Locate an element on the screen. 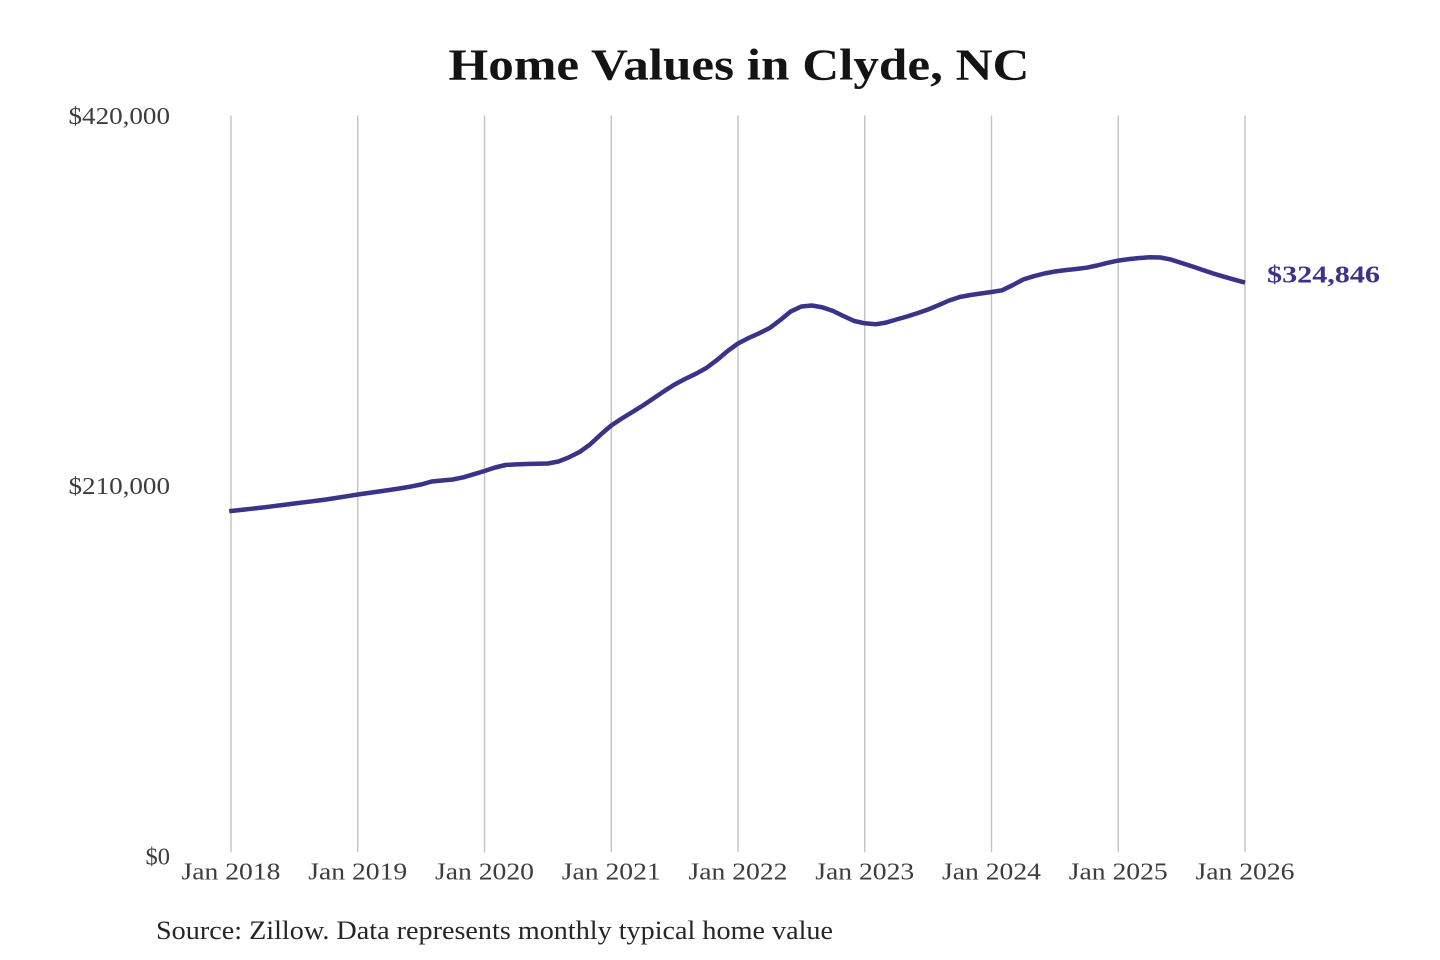 Image resolution: width=1440 pixels, height=960 pixels. svg-text: Jan 2018 is located at coordinates (231, 872).